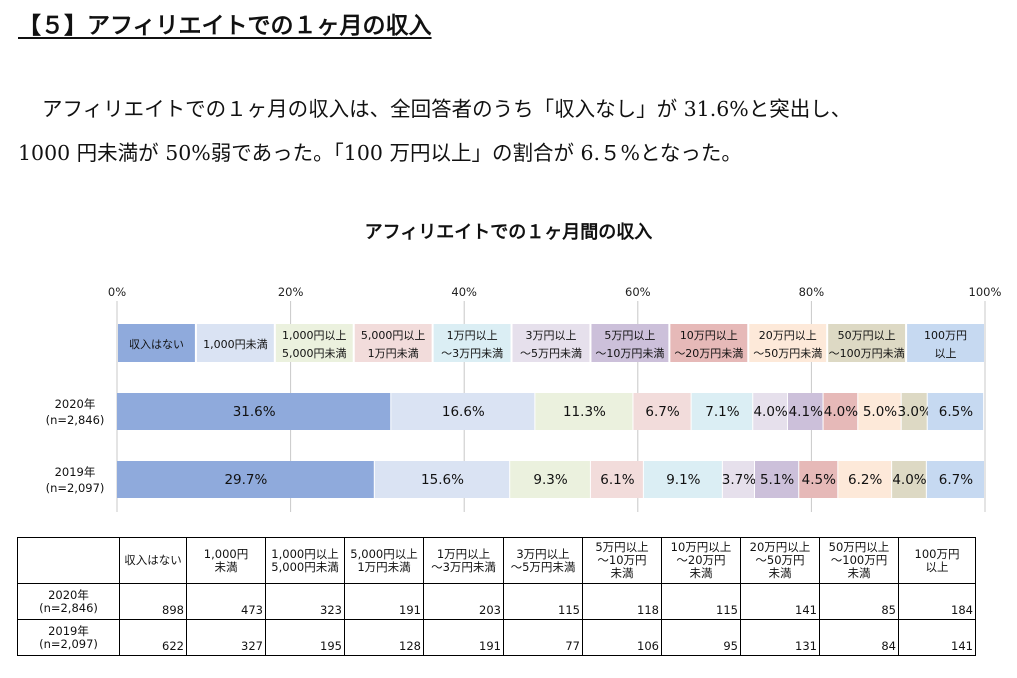 Image resolution: width=1017 pixels, height=678 pixels. What do you see at coordinates (393, 353) in the screenshot?
I see `legend-label: 1万円未満` at bounding box center [393, 353].